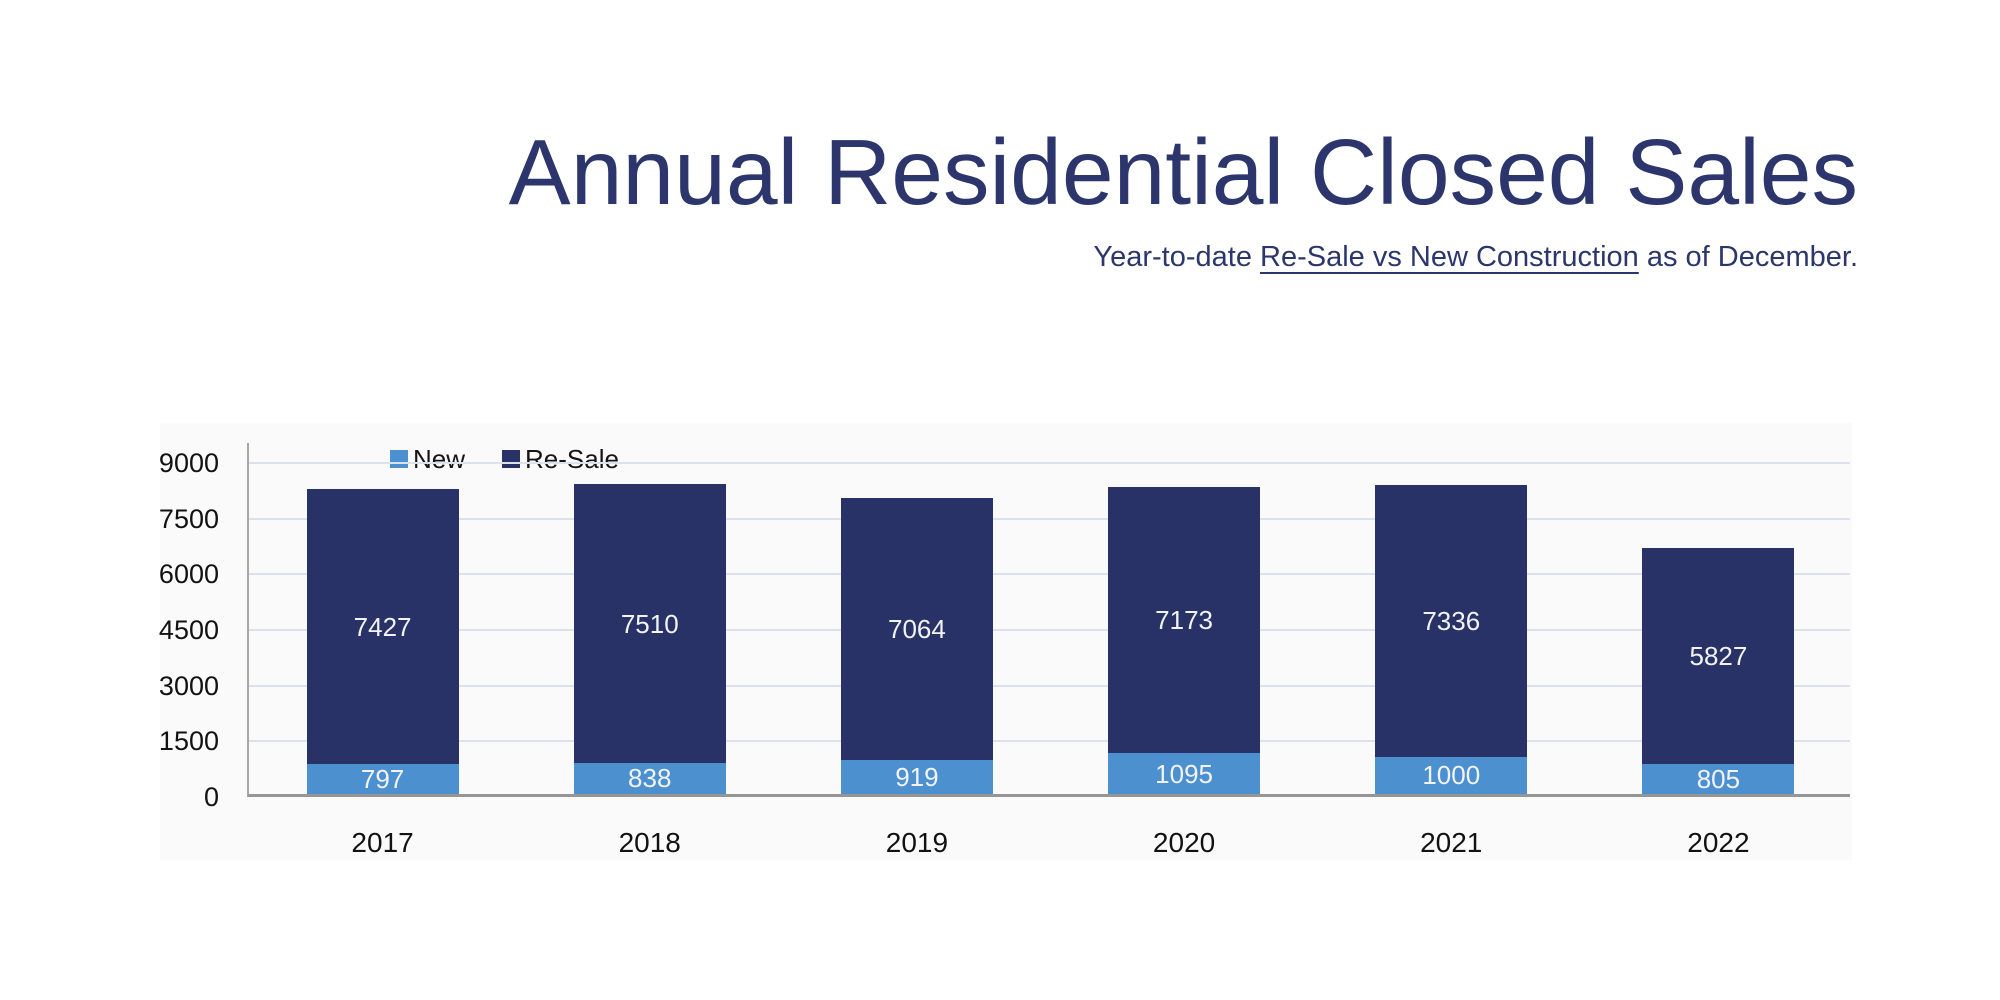 The image size is (2000, 1000). I want to click on bar-segment-new: 919, so click(916, 776).